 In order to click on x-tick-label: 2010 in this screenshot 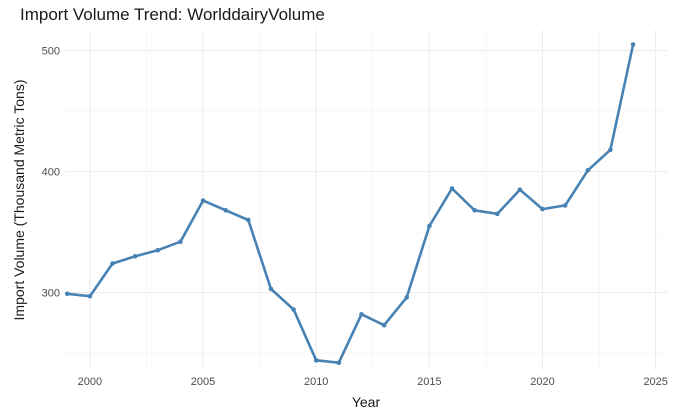, I will do `click(316, 382)`.